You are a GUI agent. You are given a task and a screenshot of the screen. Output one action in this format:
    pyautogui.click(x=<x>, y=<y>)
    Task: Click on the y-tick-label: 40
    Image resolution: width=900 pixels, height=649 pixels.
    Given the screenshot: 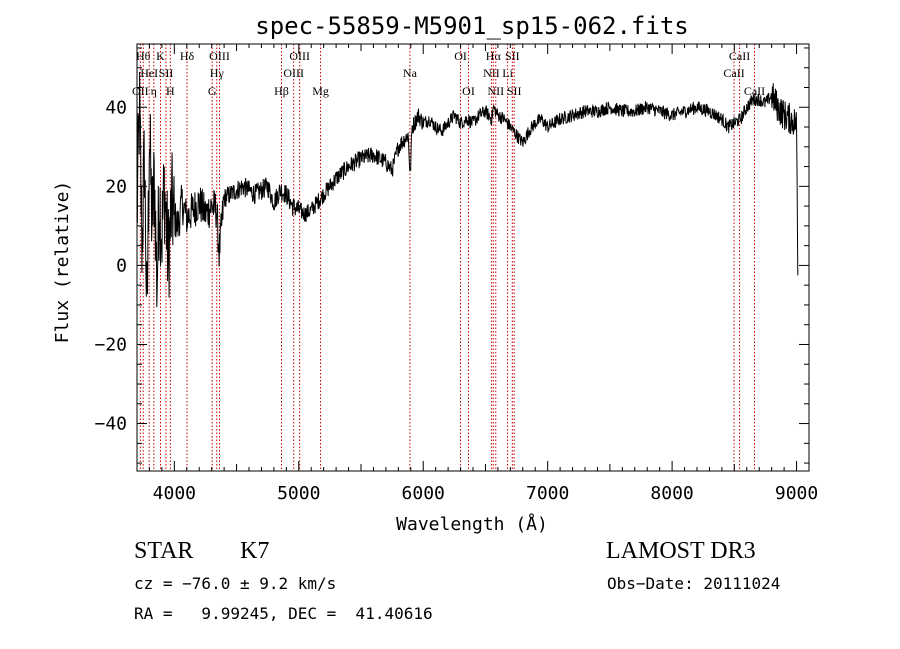 What is the action you would take?
    pyautogui.click(x=116, y=107)
    